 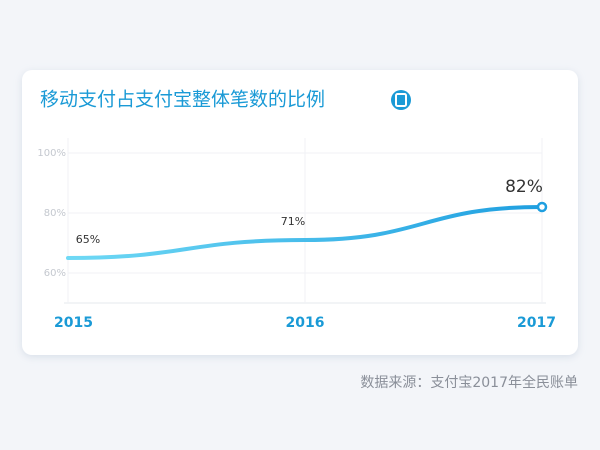 What do you see at coordinates (469, 382) in the screenshot?
I see `source: 数据来源：支付宝2017年全民账单` at bounding box center [469, 382].